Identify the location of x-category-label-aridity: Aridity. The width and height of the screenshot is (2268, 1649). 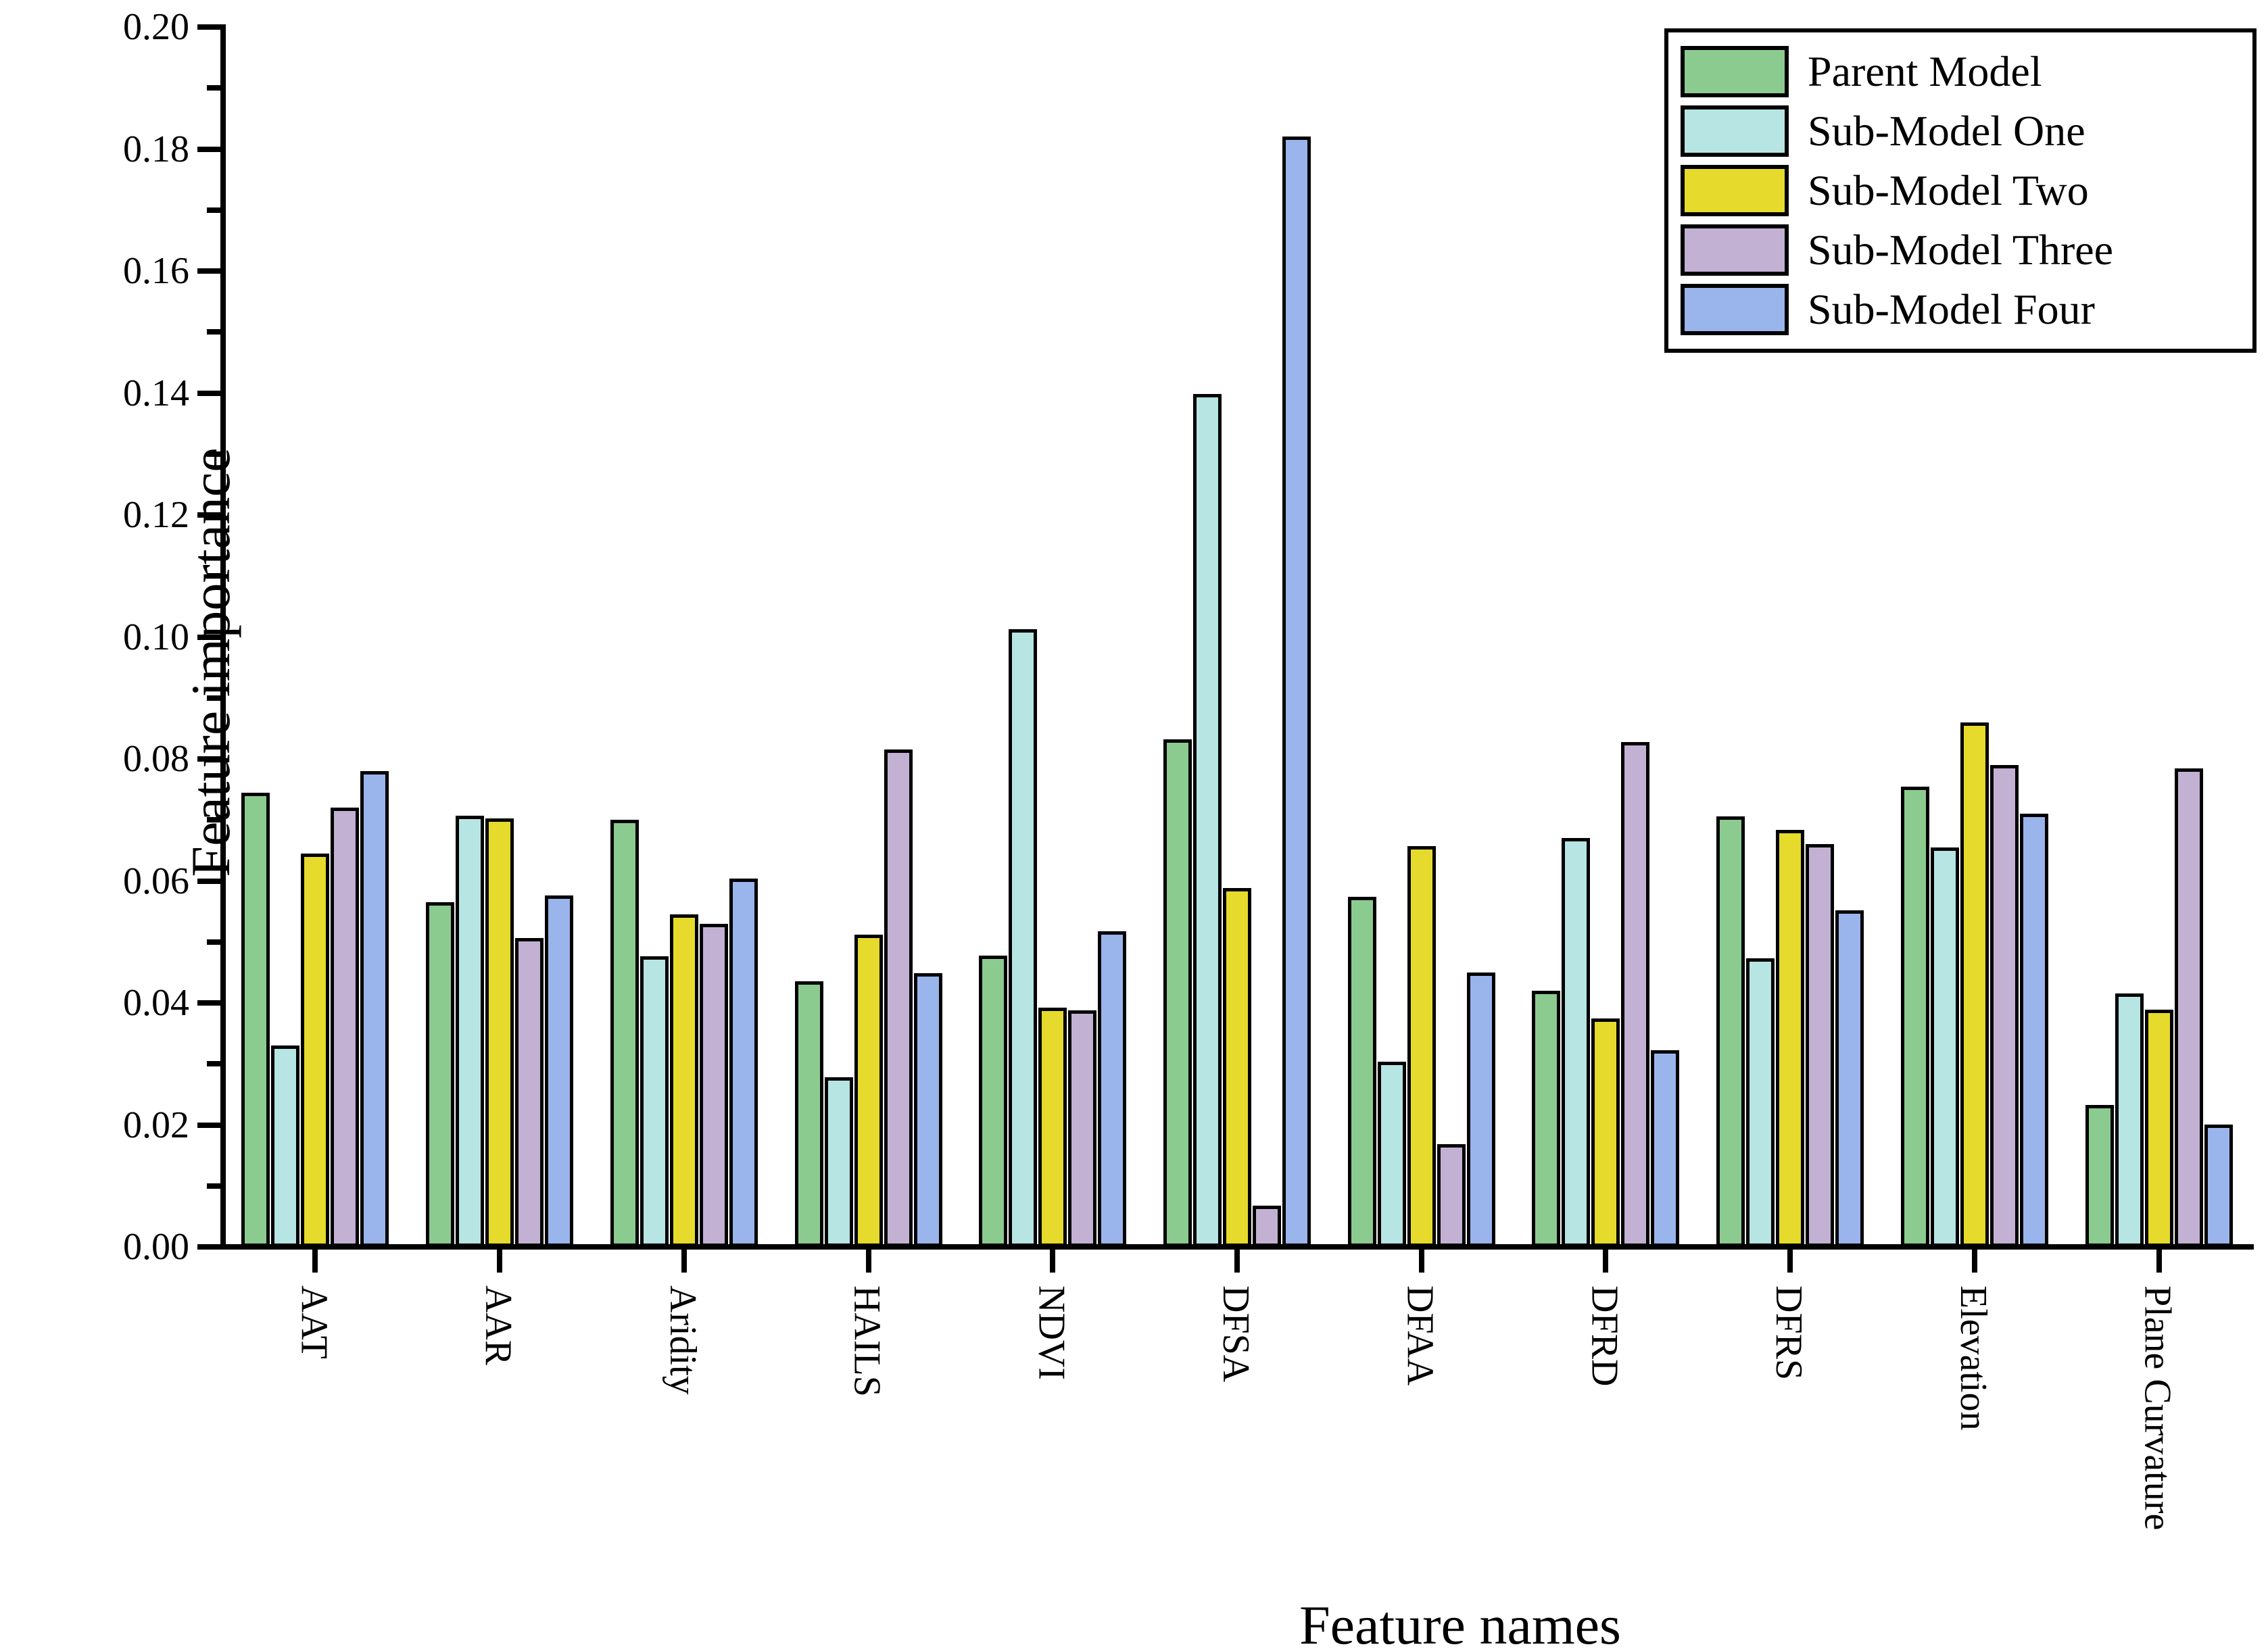
(682, 1340).